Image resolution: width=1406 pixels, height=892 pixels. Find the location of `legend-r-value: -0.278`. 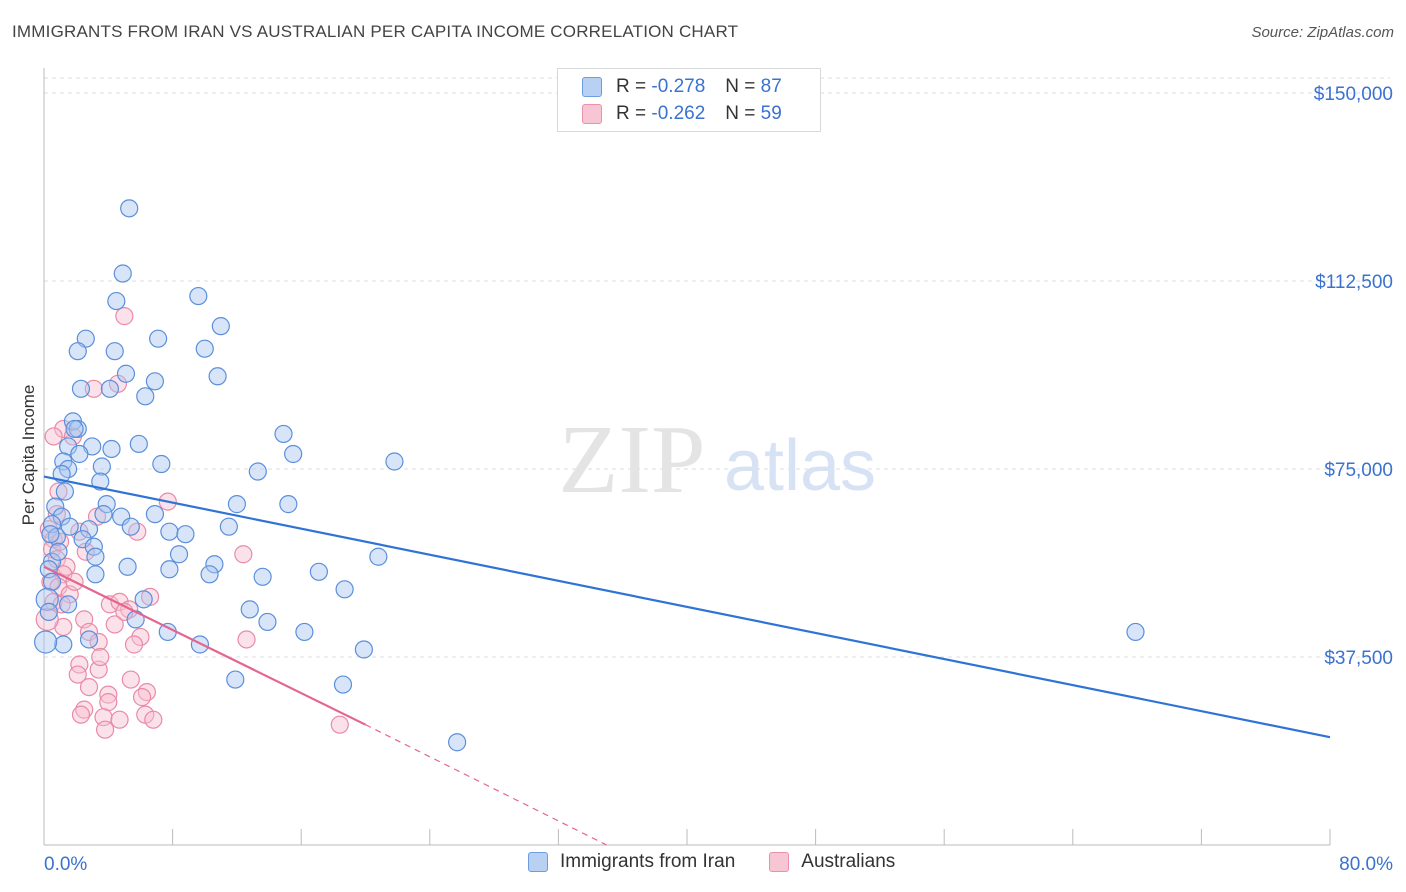

legend-r-value: -0.278 is located at coordinates (678, 86).